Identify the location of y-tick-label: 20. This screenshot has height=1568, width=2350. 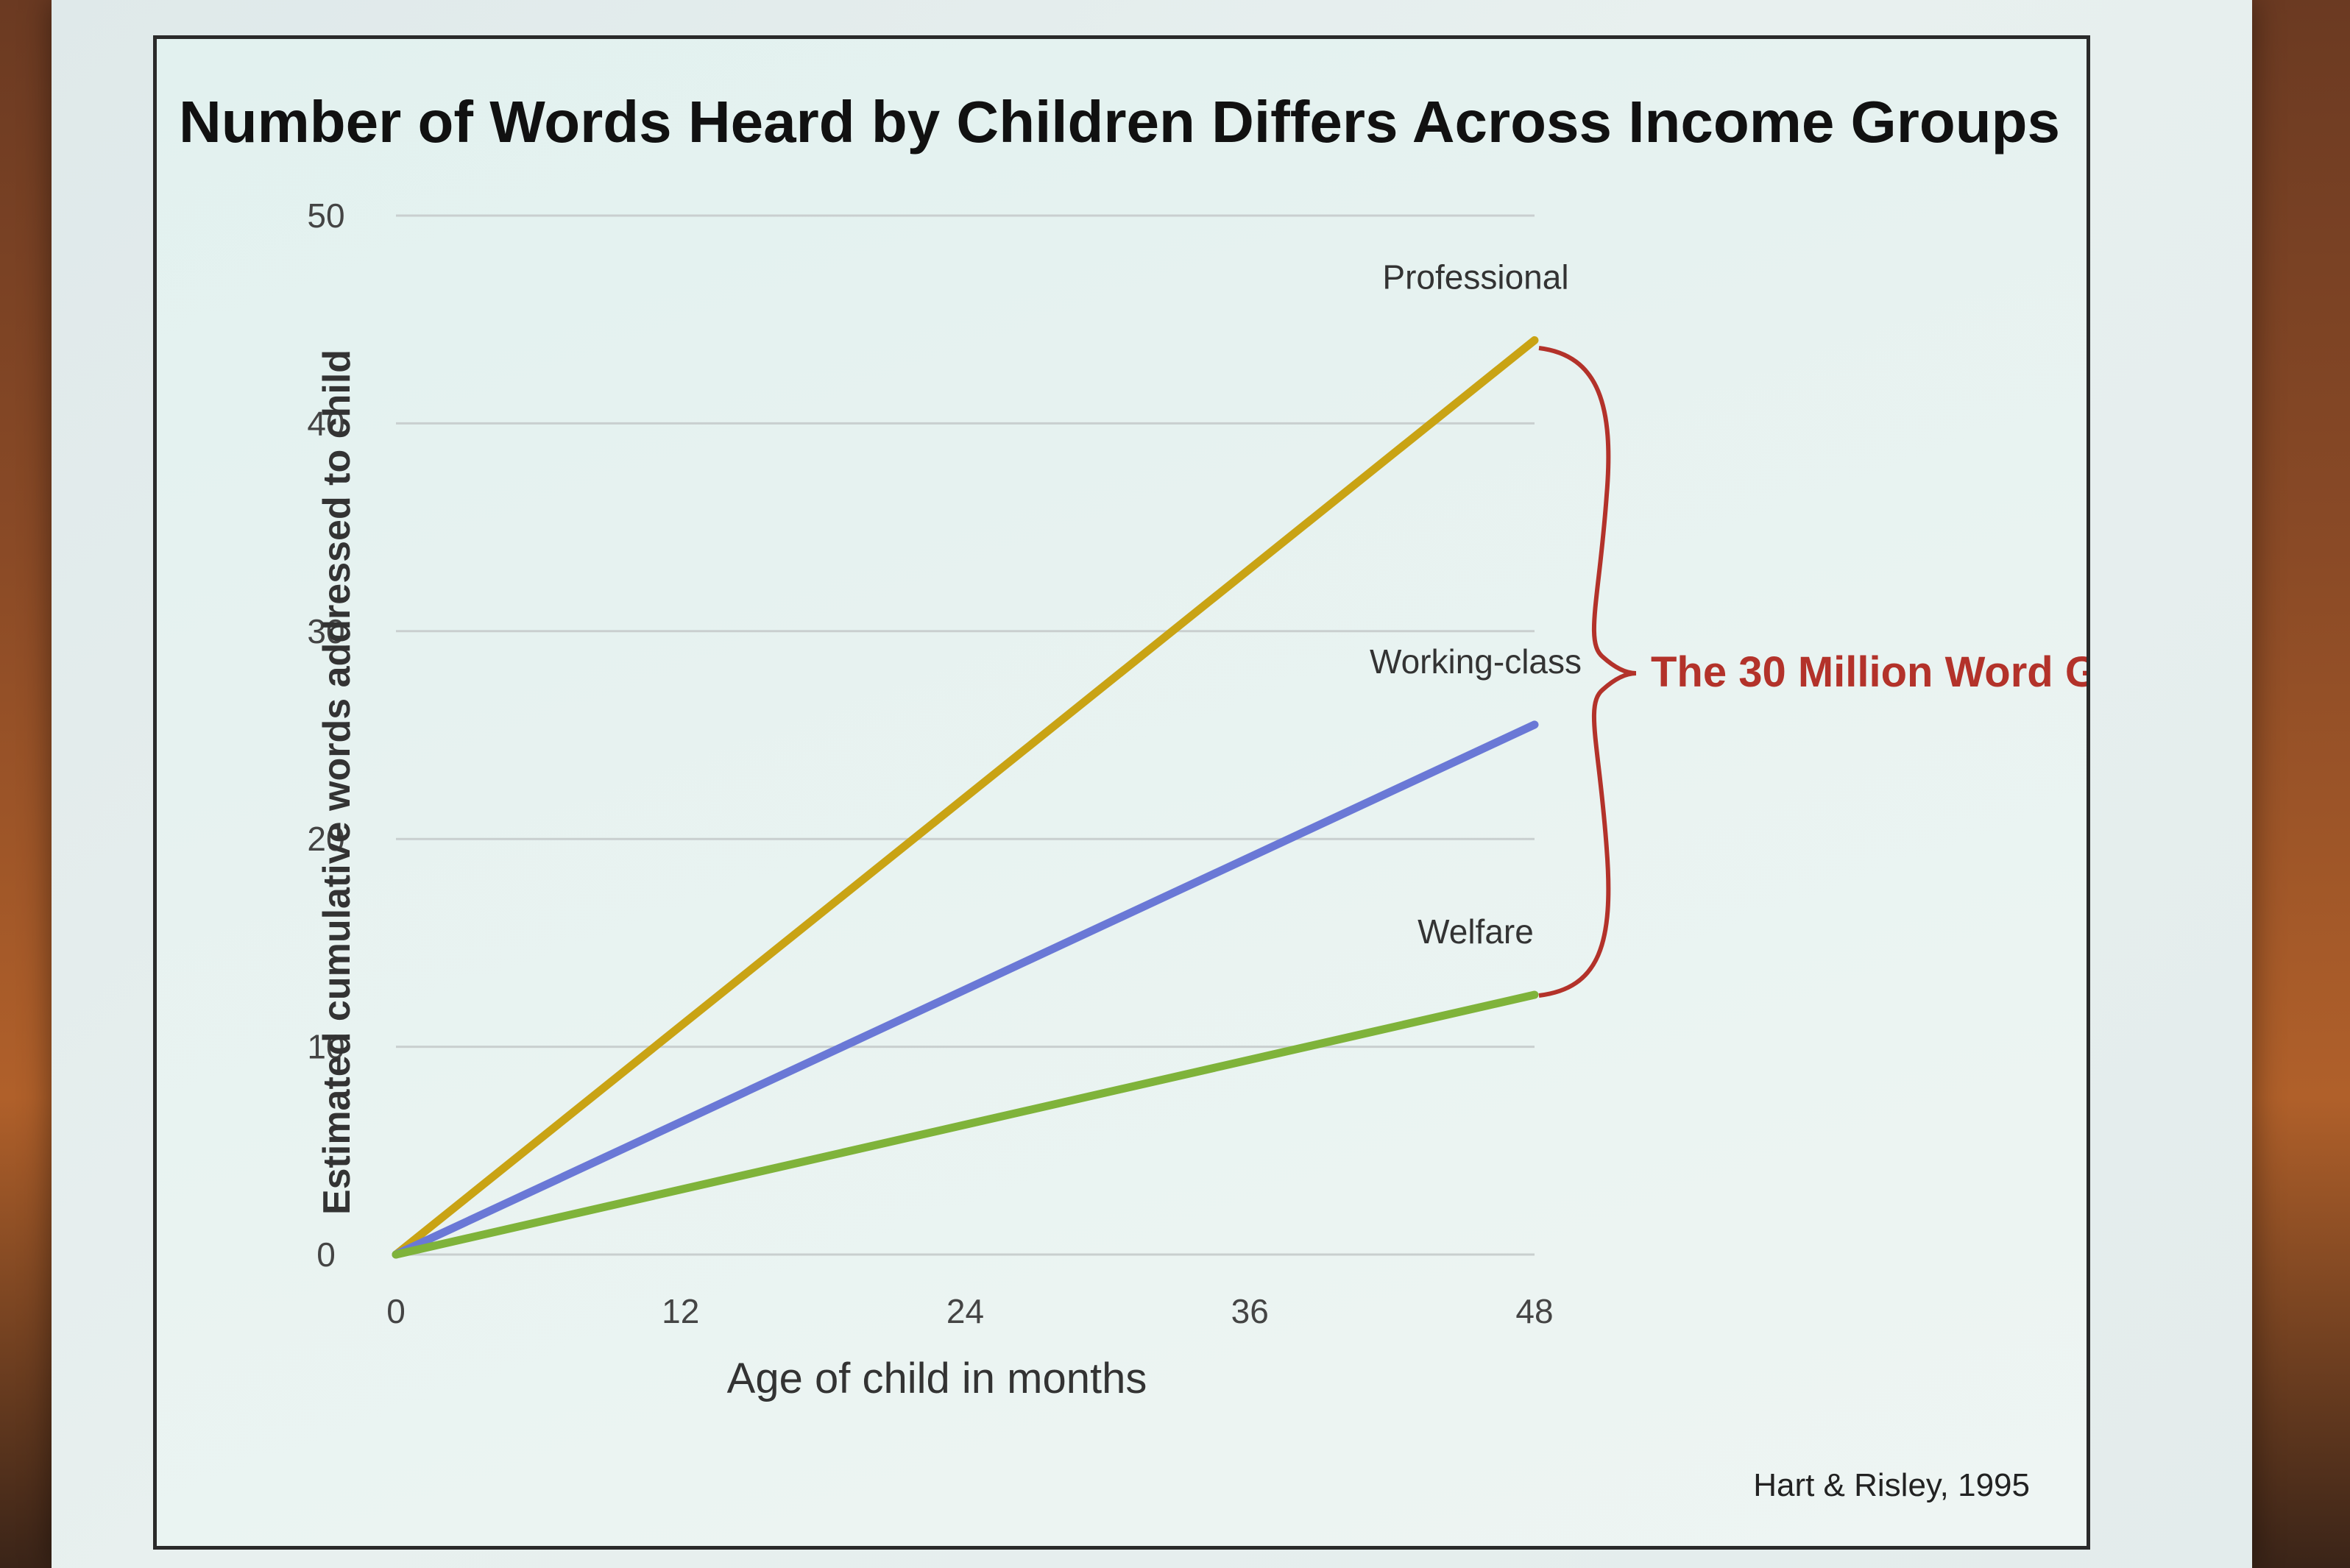
(325, 839).